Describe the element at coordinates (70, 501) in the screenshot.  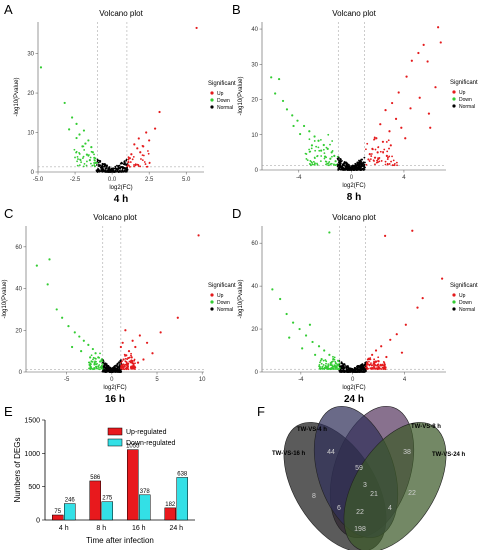
I see `bar-value-label: 246` at that location.